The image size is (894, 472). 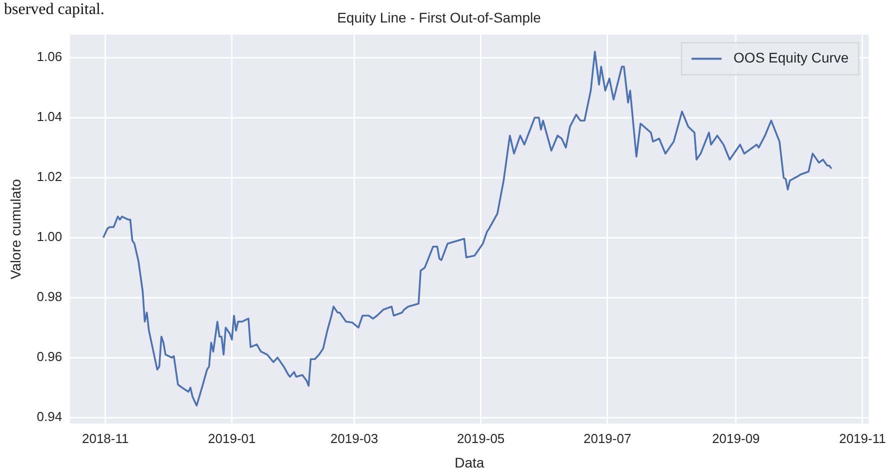 What do you see at coordinates (49, 296) in the screenshot?
I see `y-tick-label: 0.98` at bounding box center [49, 296].